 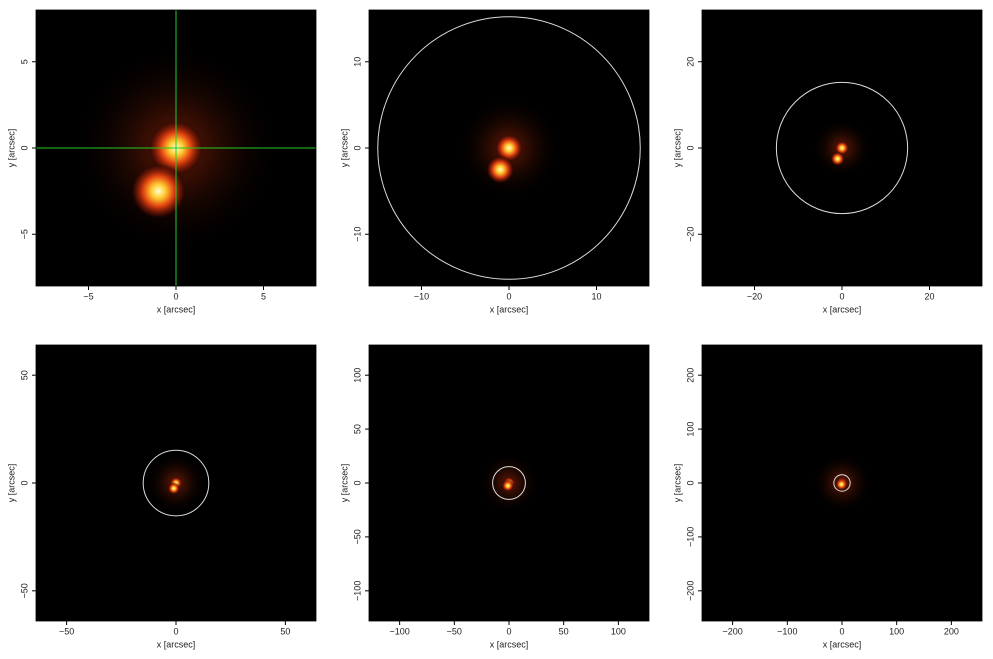 What do you see at coordinates (24, 61) in the screenshot?
I see `y-tick-label: 5` at bounding box center [24, 61].